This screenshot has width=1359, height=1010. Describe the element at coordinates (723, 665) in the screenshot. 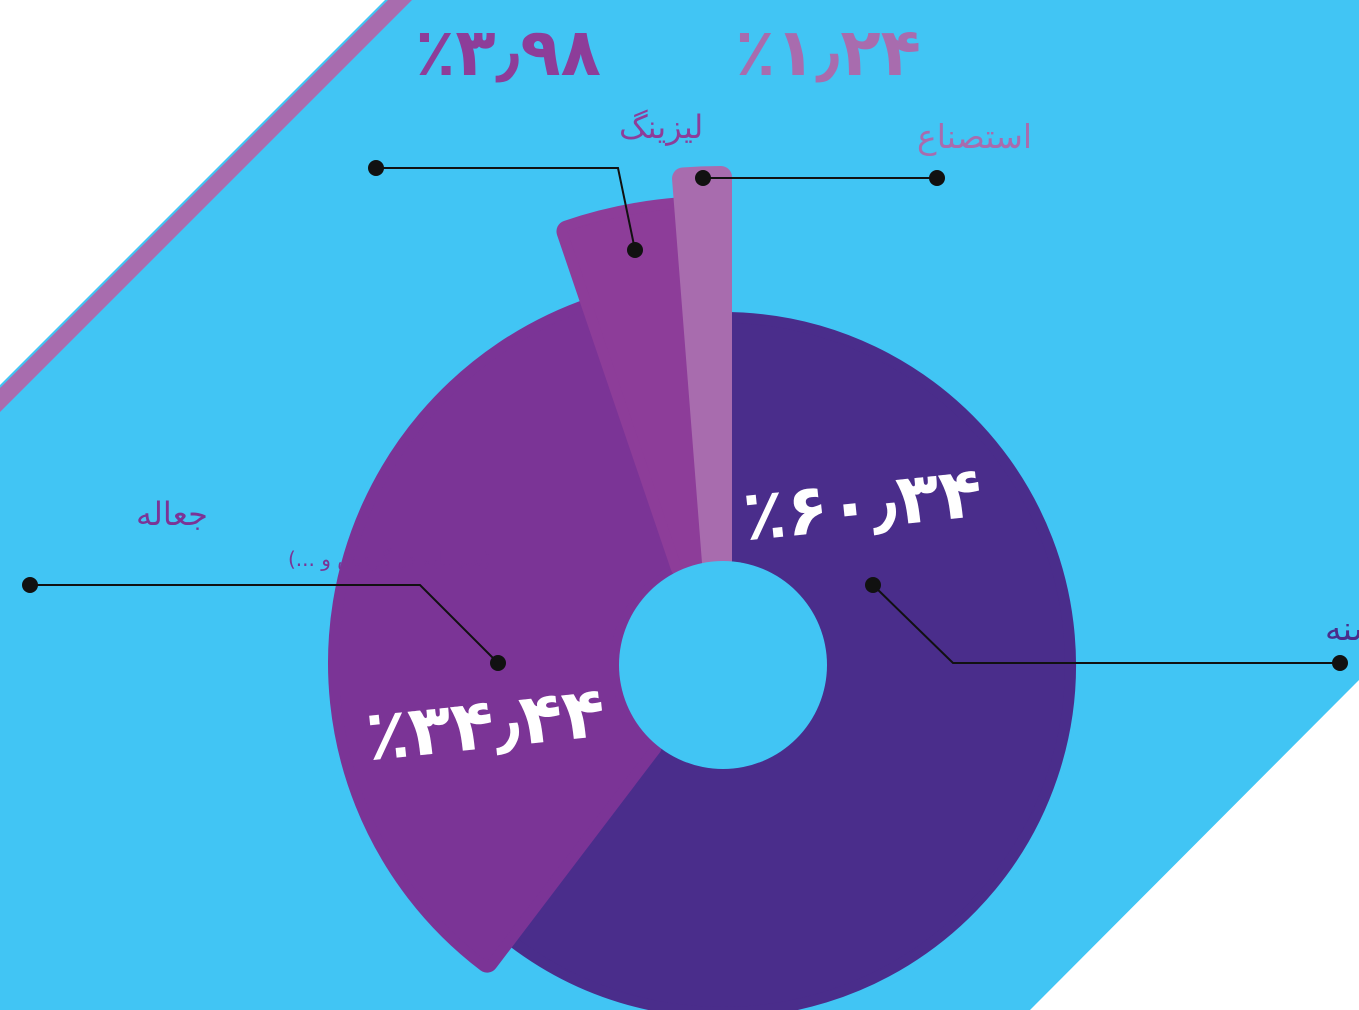

I see `donut-hole` at that location.